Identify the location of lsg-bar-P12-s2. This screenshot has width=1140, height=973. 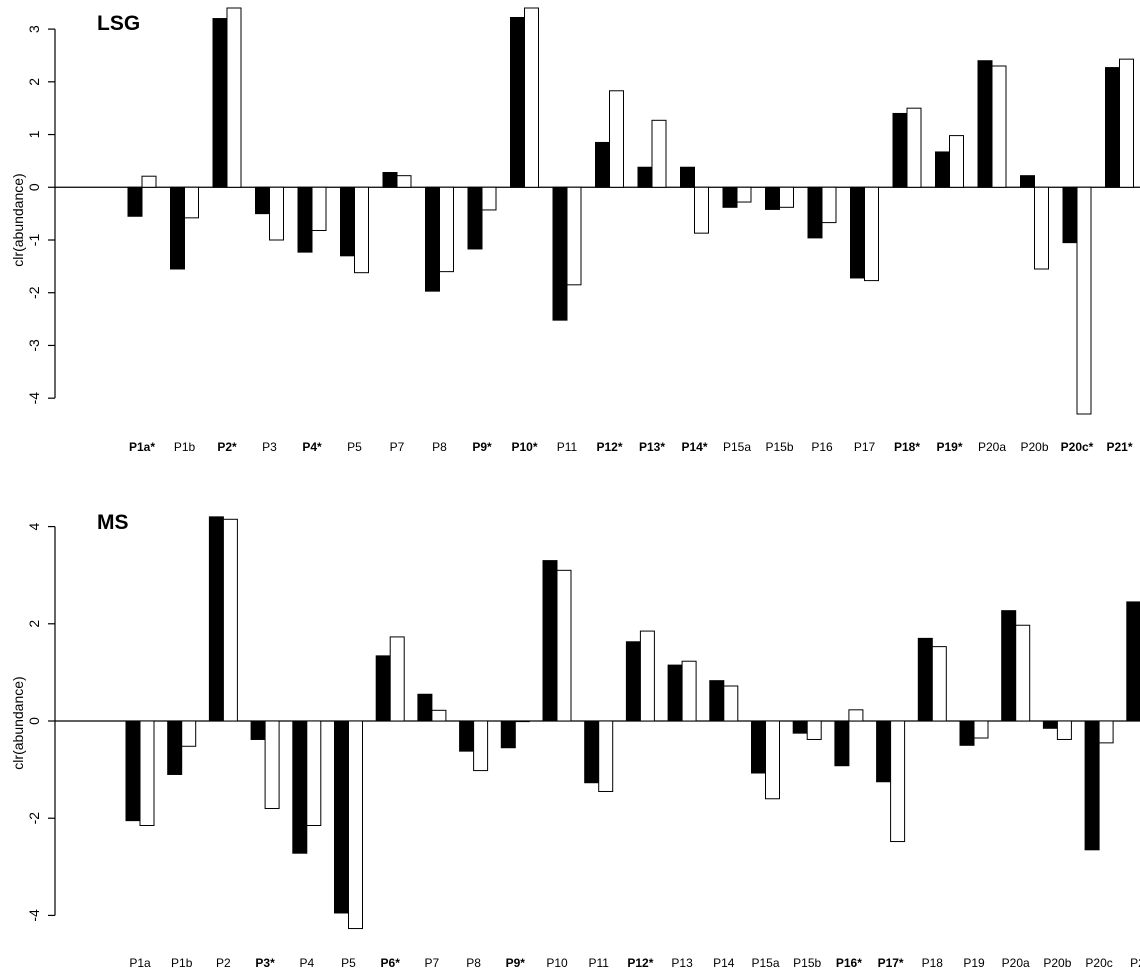
(616, 139).